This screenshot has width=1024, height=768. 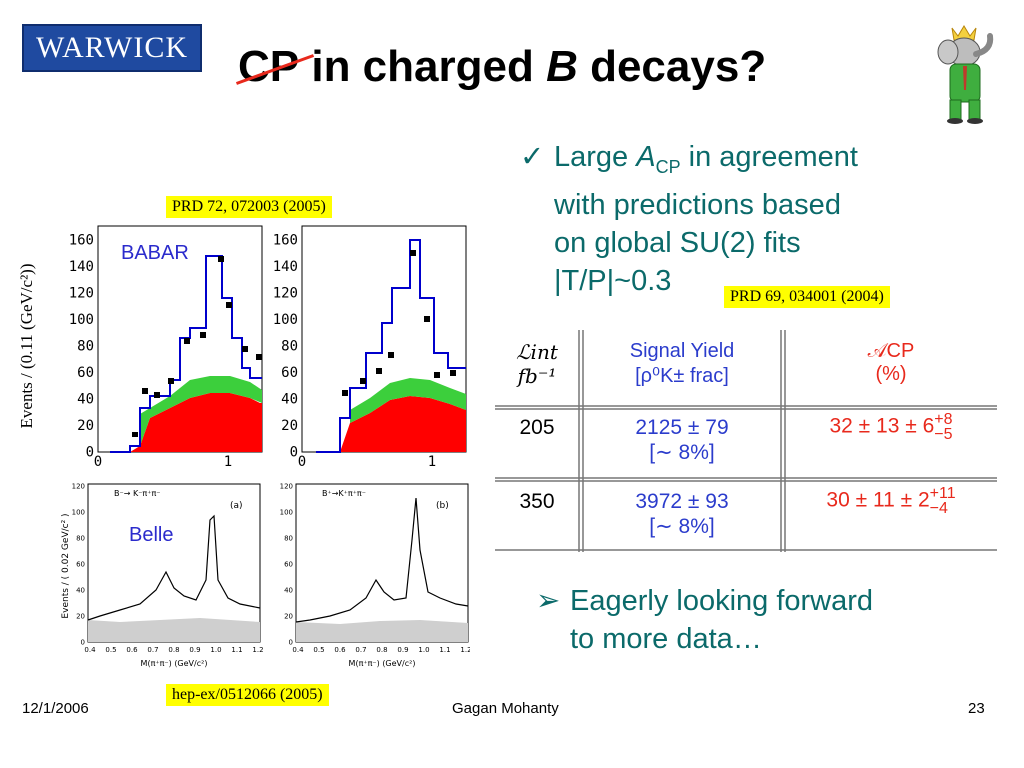 I want to click on tick-label: 0.5, so click(x=110, y=650).